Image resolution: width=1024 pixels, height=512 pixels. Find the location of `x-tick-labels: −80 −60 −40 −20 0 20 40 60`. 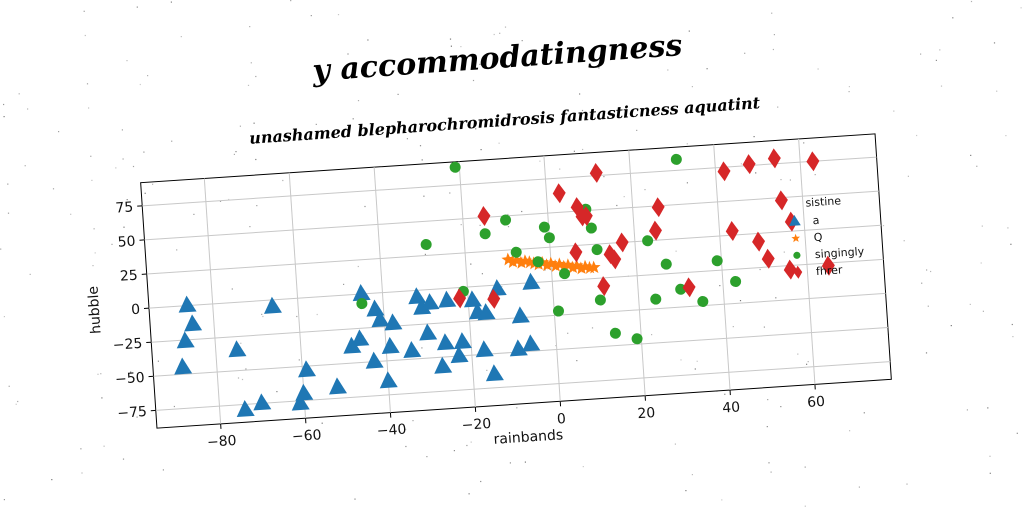

x-tick-labels: −80 −60 −40 −20 0 20 40 60 is located at coordinates (516, 417).